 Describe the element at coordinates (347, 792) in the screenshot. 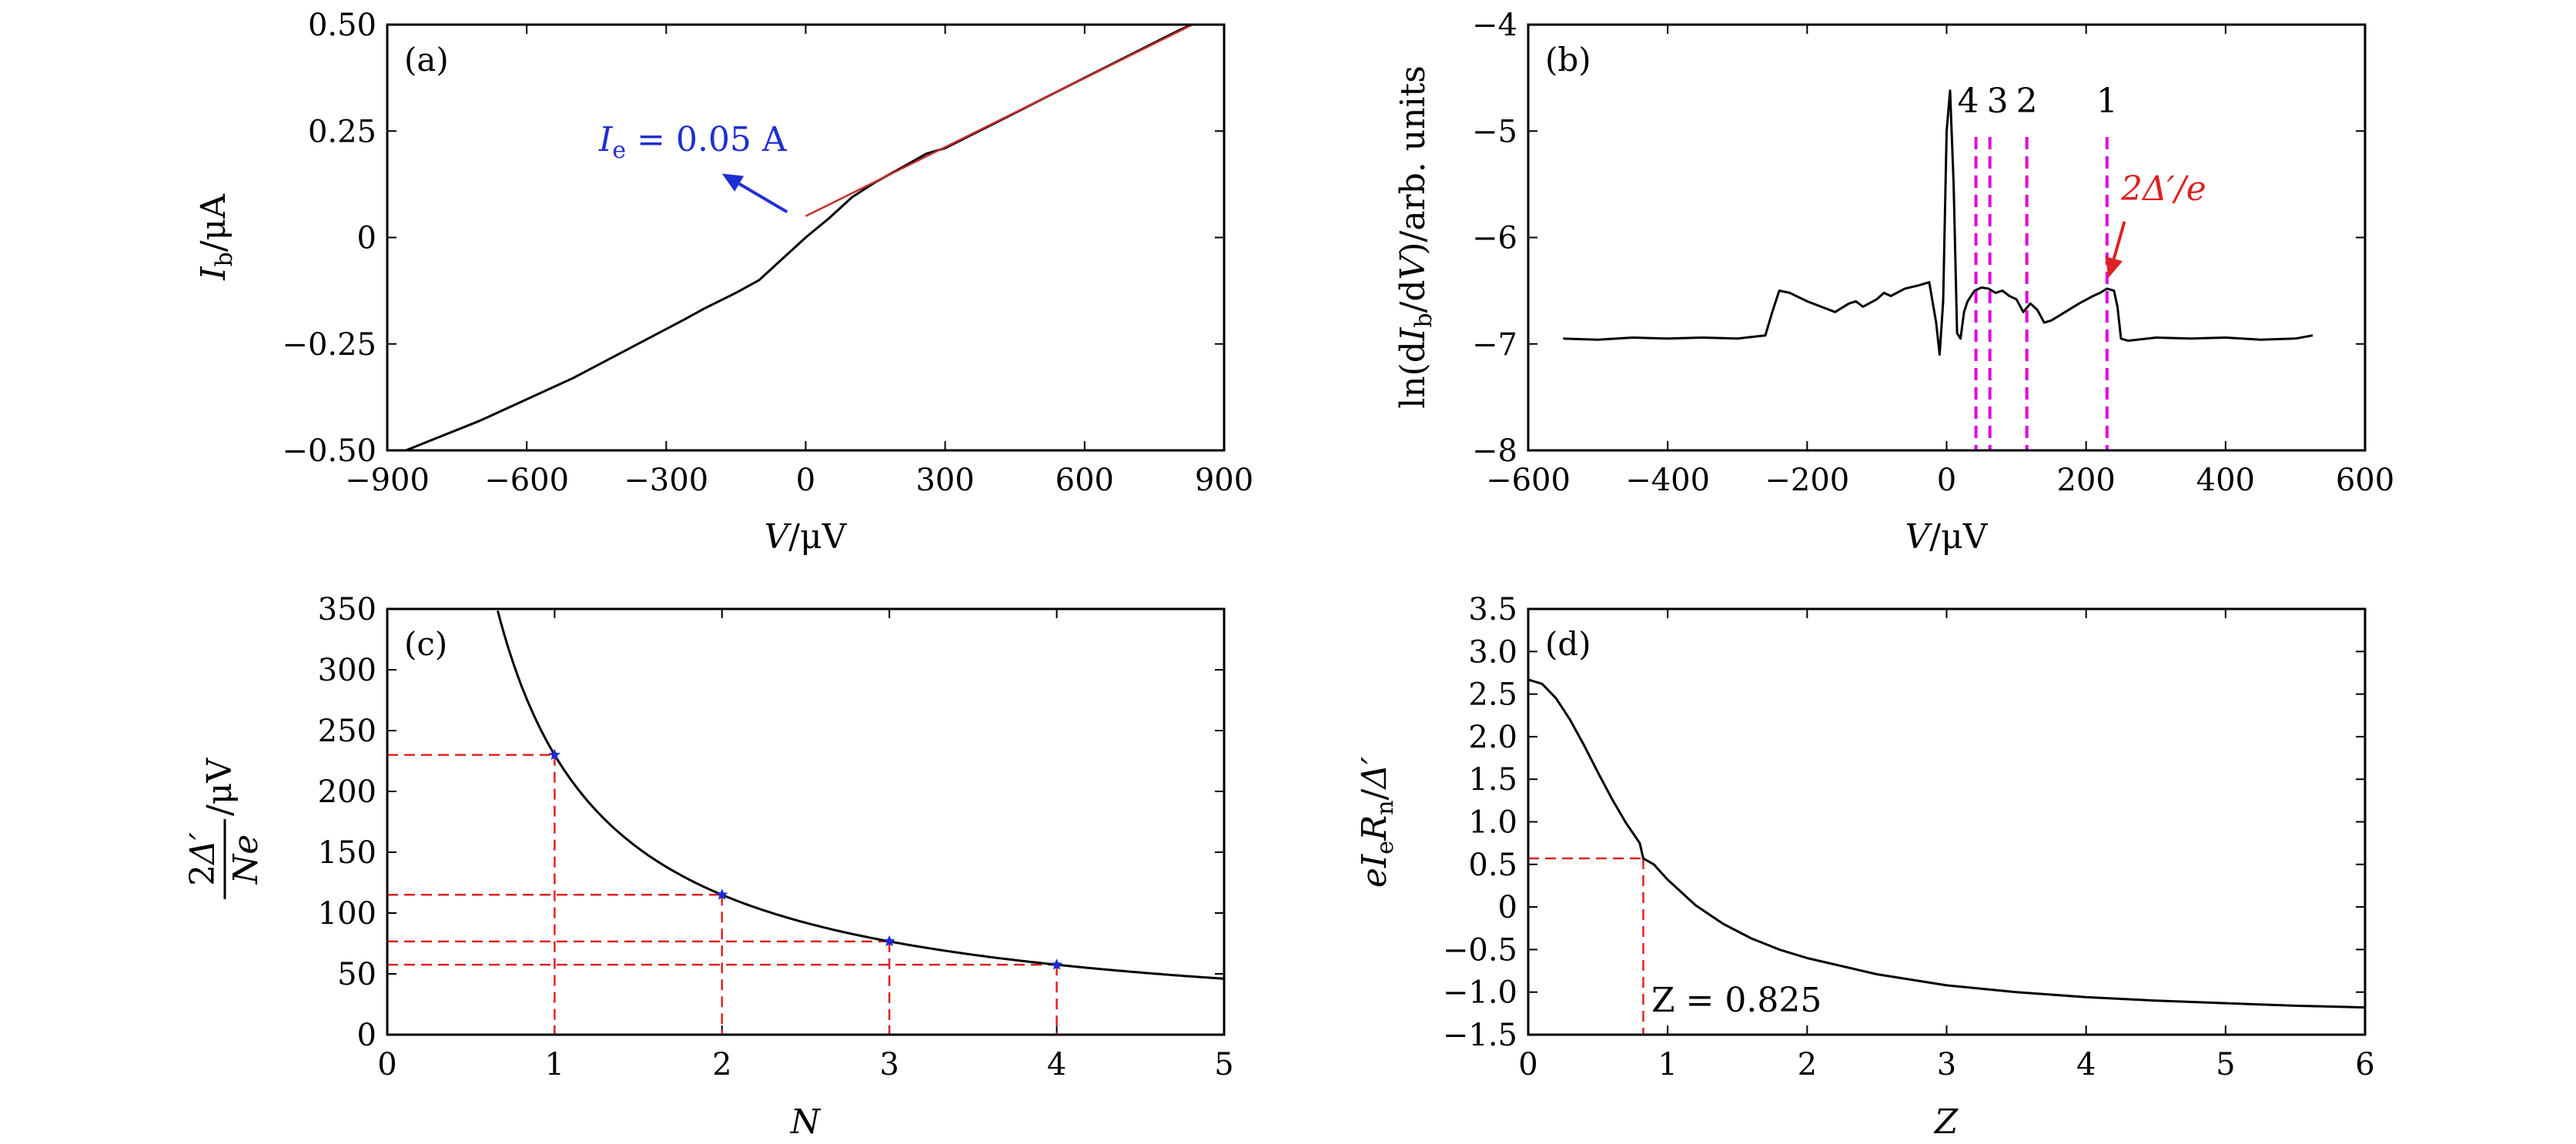

I see `y-tick-label: 200` at that location.